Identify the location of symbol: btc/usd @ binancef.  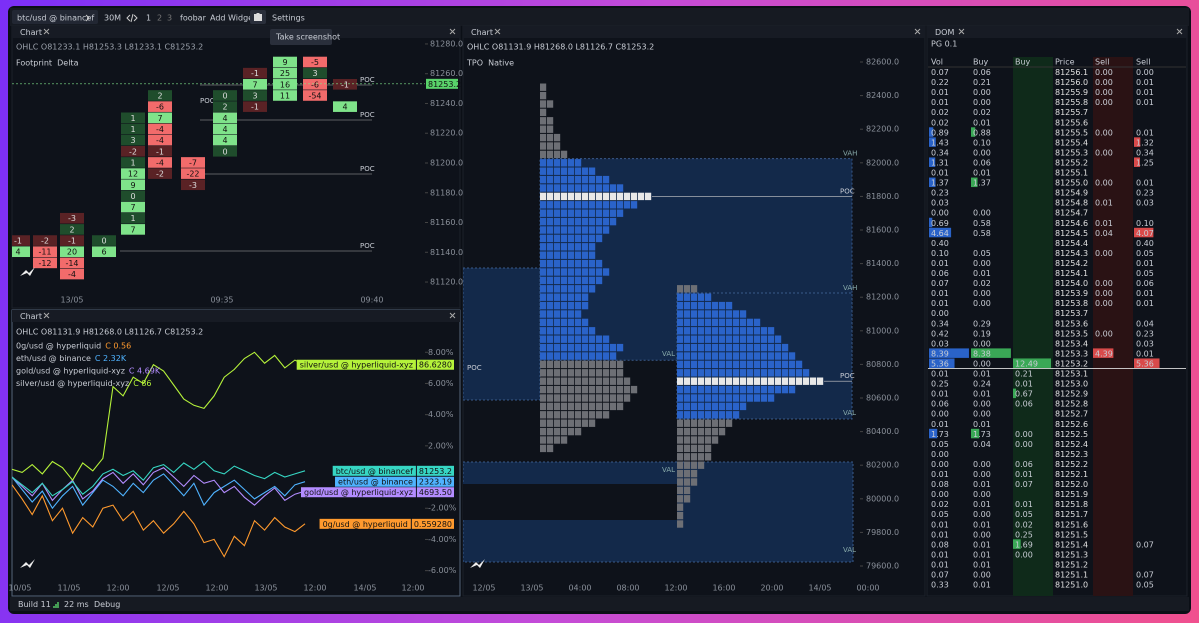
(55, 18).